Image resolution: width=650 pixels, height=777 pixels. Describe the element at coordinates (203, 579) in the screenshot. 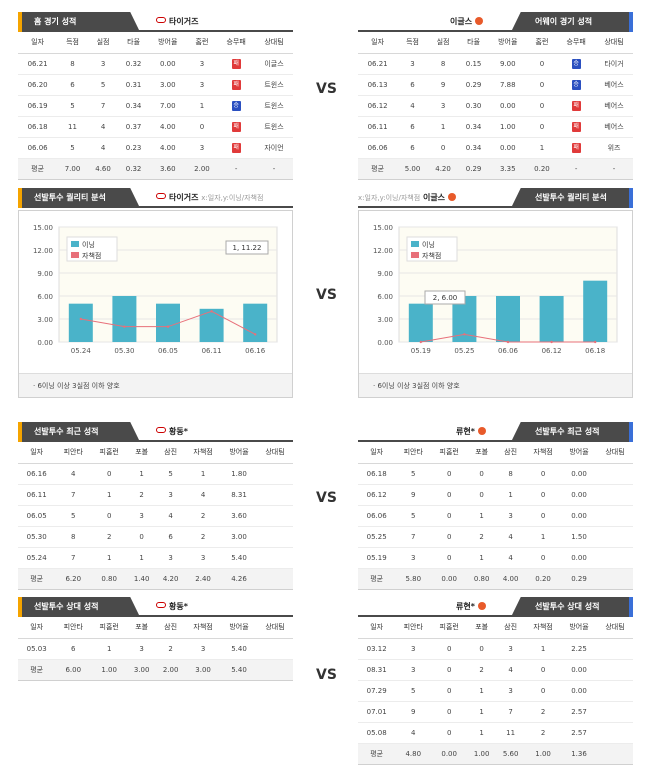

I see `average-cell: 2.40` at that location.